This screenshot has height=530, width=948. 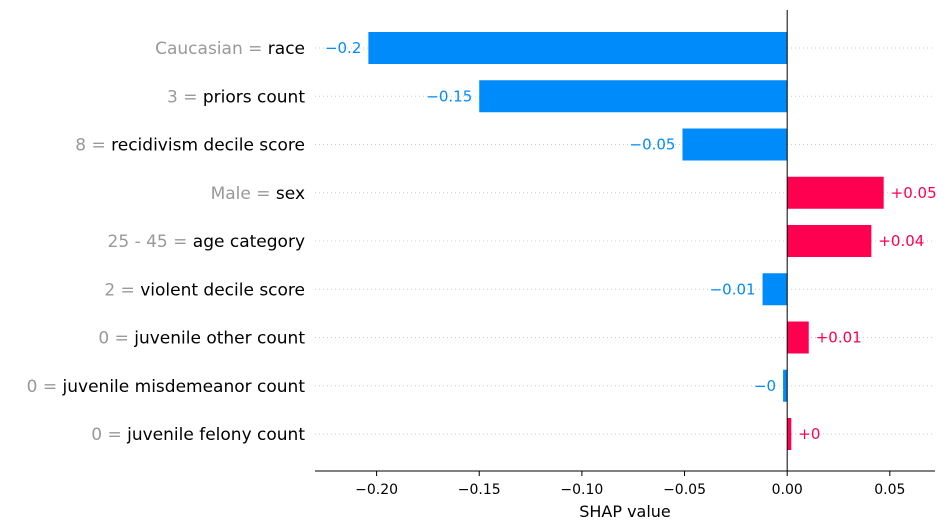 What do you see at coordinates (901, 241) in the screenshot?
I see `bar-value-label: +0.04` at bounding box center [901, 241].